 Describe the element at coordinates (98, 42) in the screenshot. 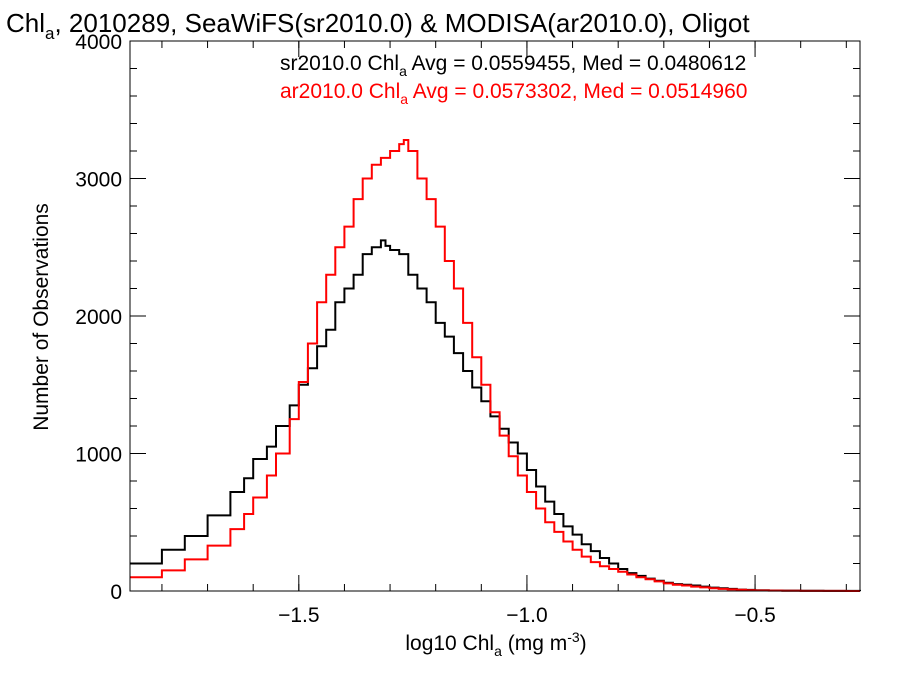

I see `y-tick-label: 4000` at that location.